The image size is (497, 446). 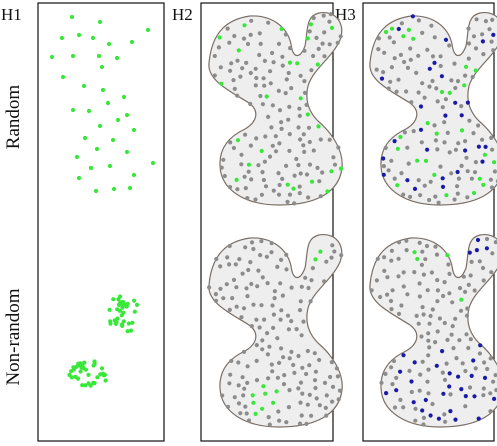 What do you see at coordinates (13, 336) in the screenshot?
I see `row-label-nonrandom: Non-random` at bounding box center [13, 336].